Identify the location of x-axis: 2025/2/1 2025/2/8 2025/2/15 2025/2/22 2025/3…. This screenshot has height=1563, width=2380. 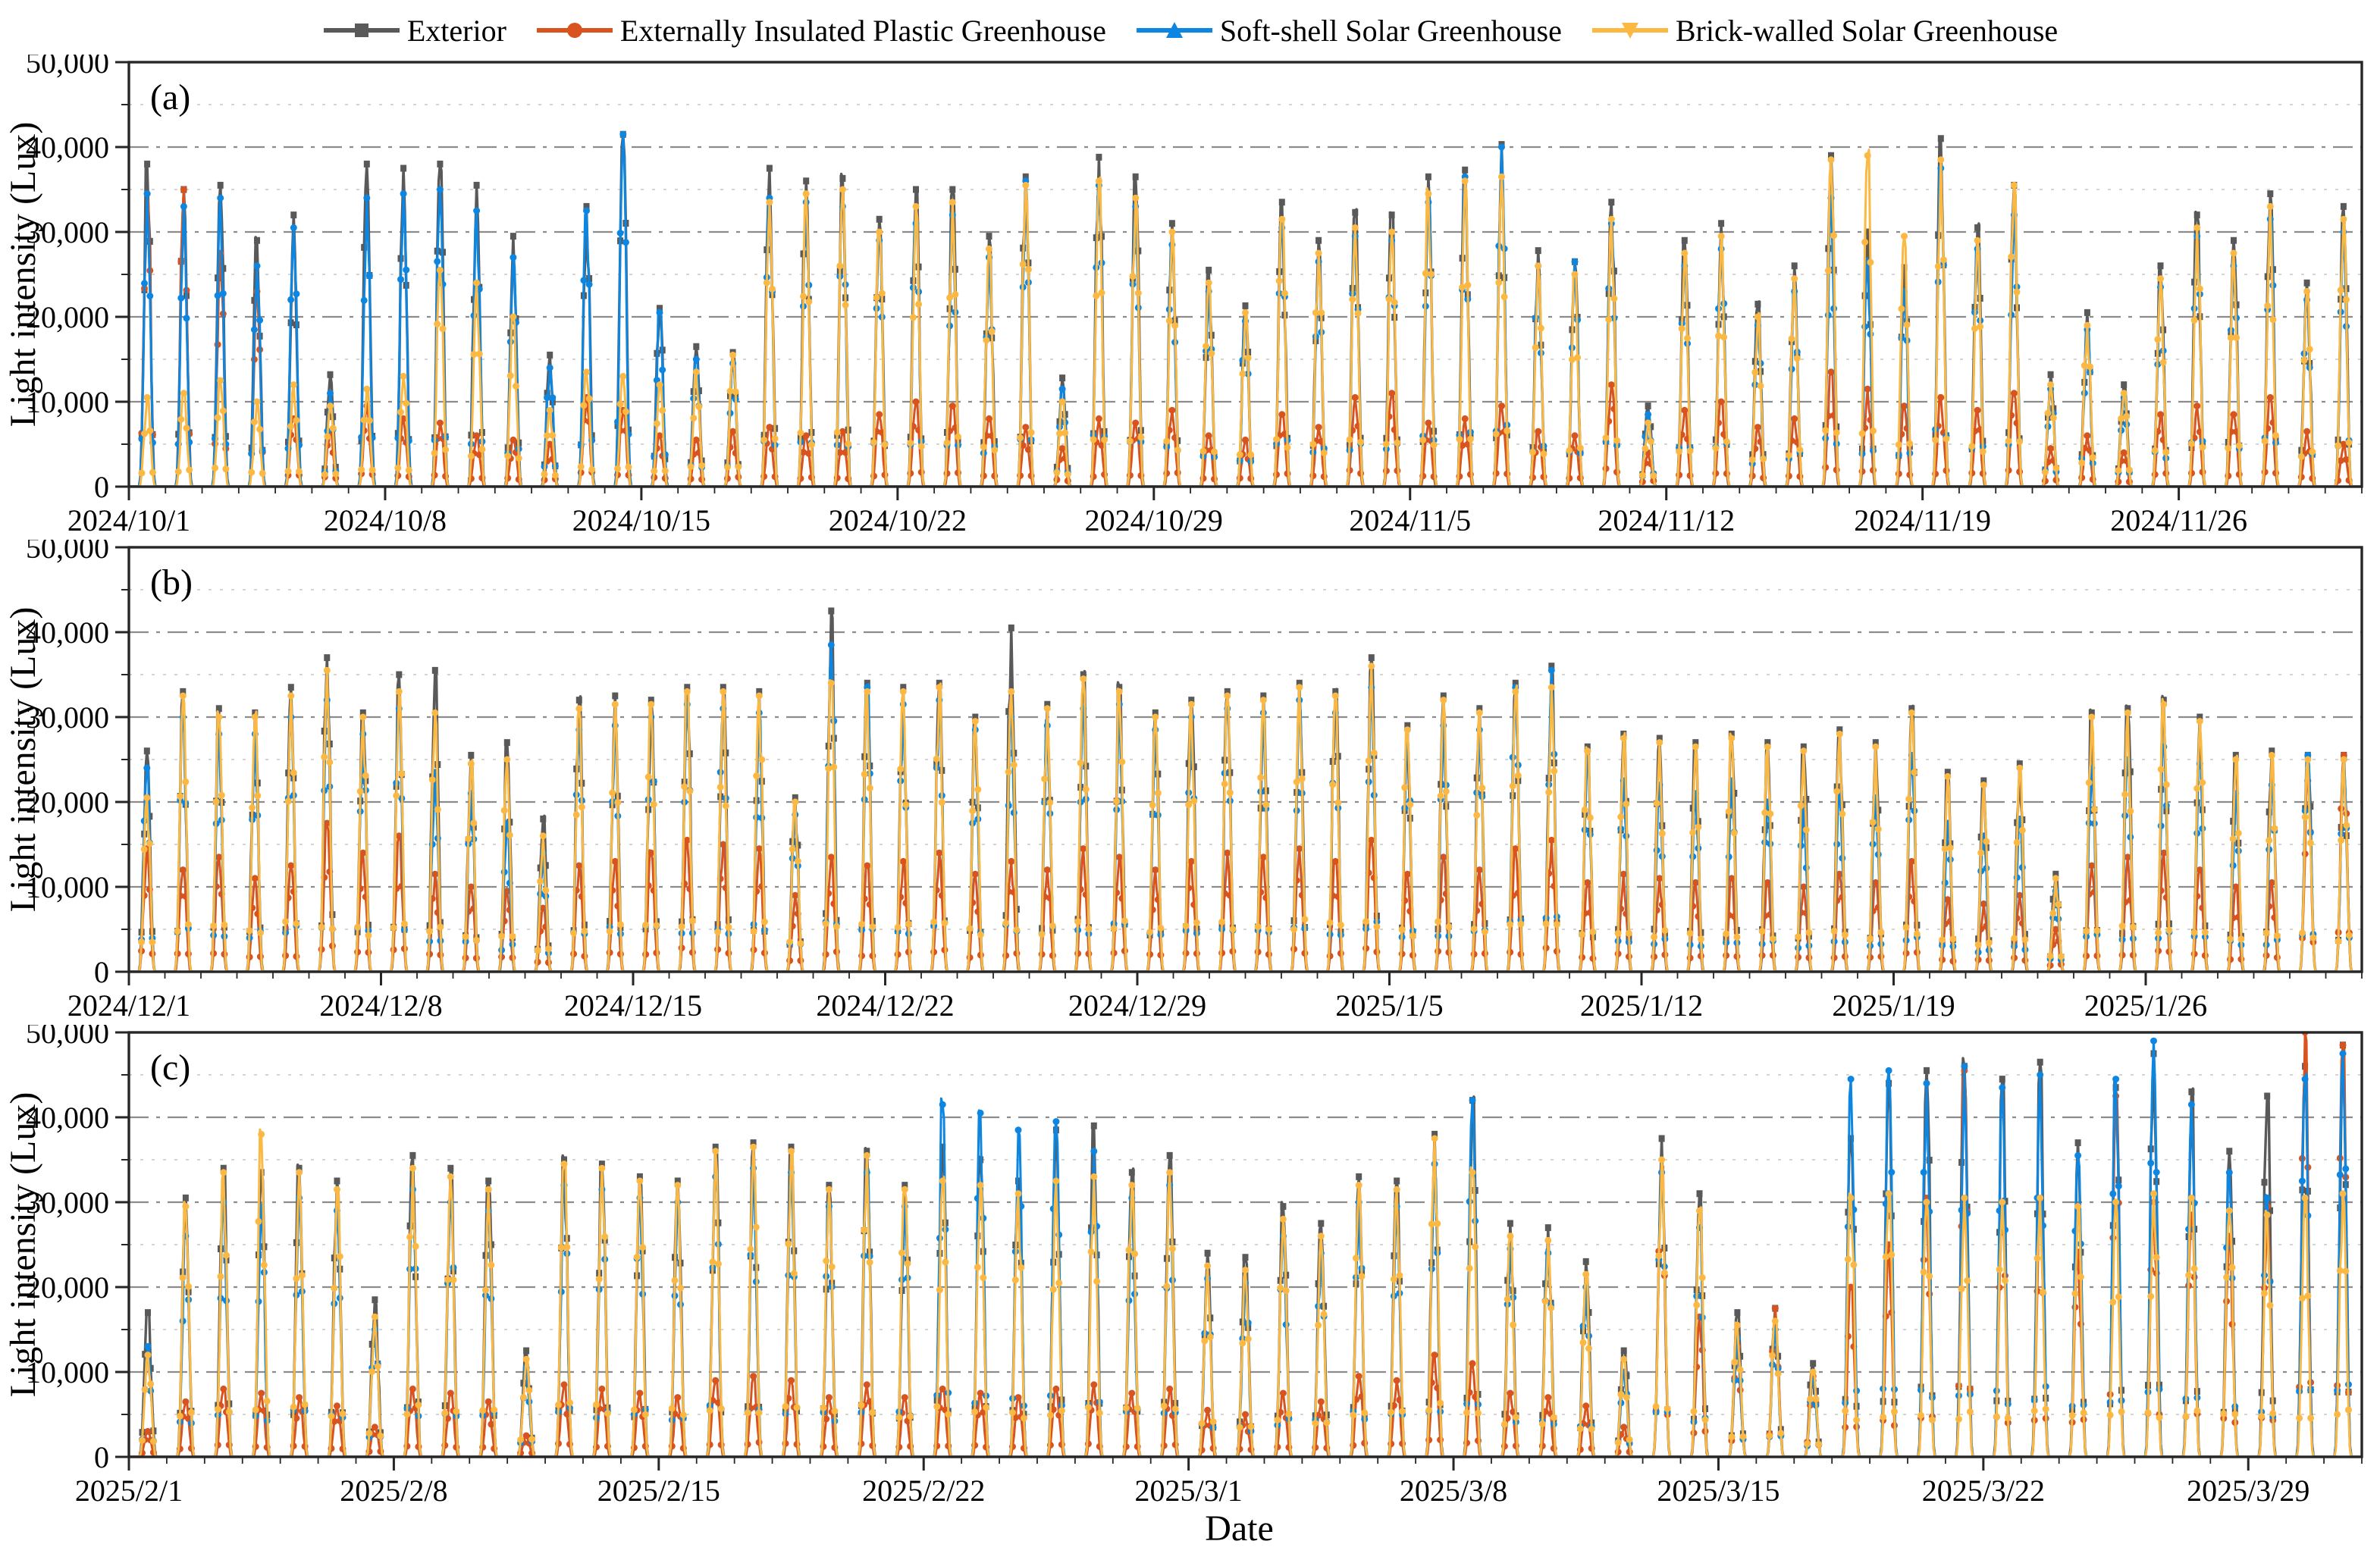
(1219, 1482).